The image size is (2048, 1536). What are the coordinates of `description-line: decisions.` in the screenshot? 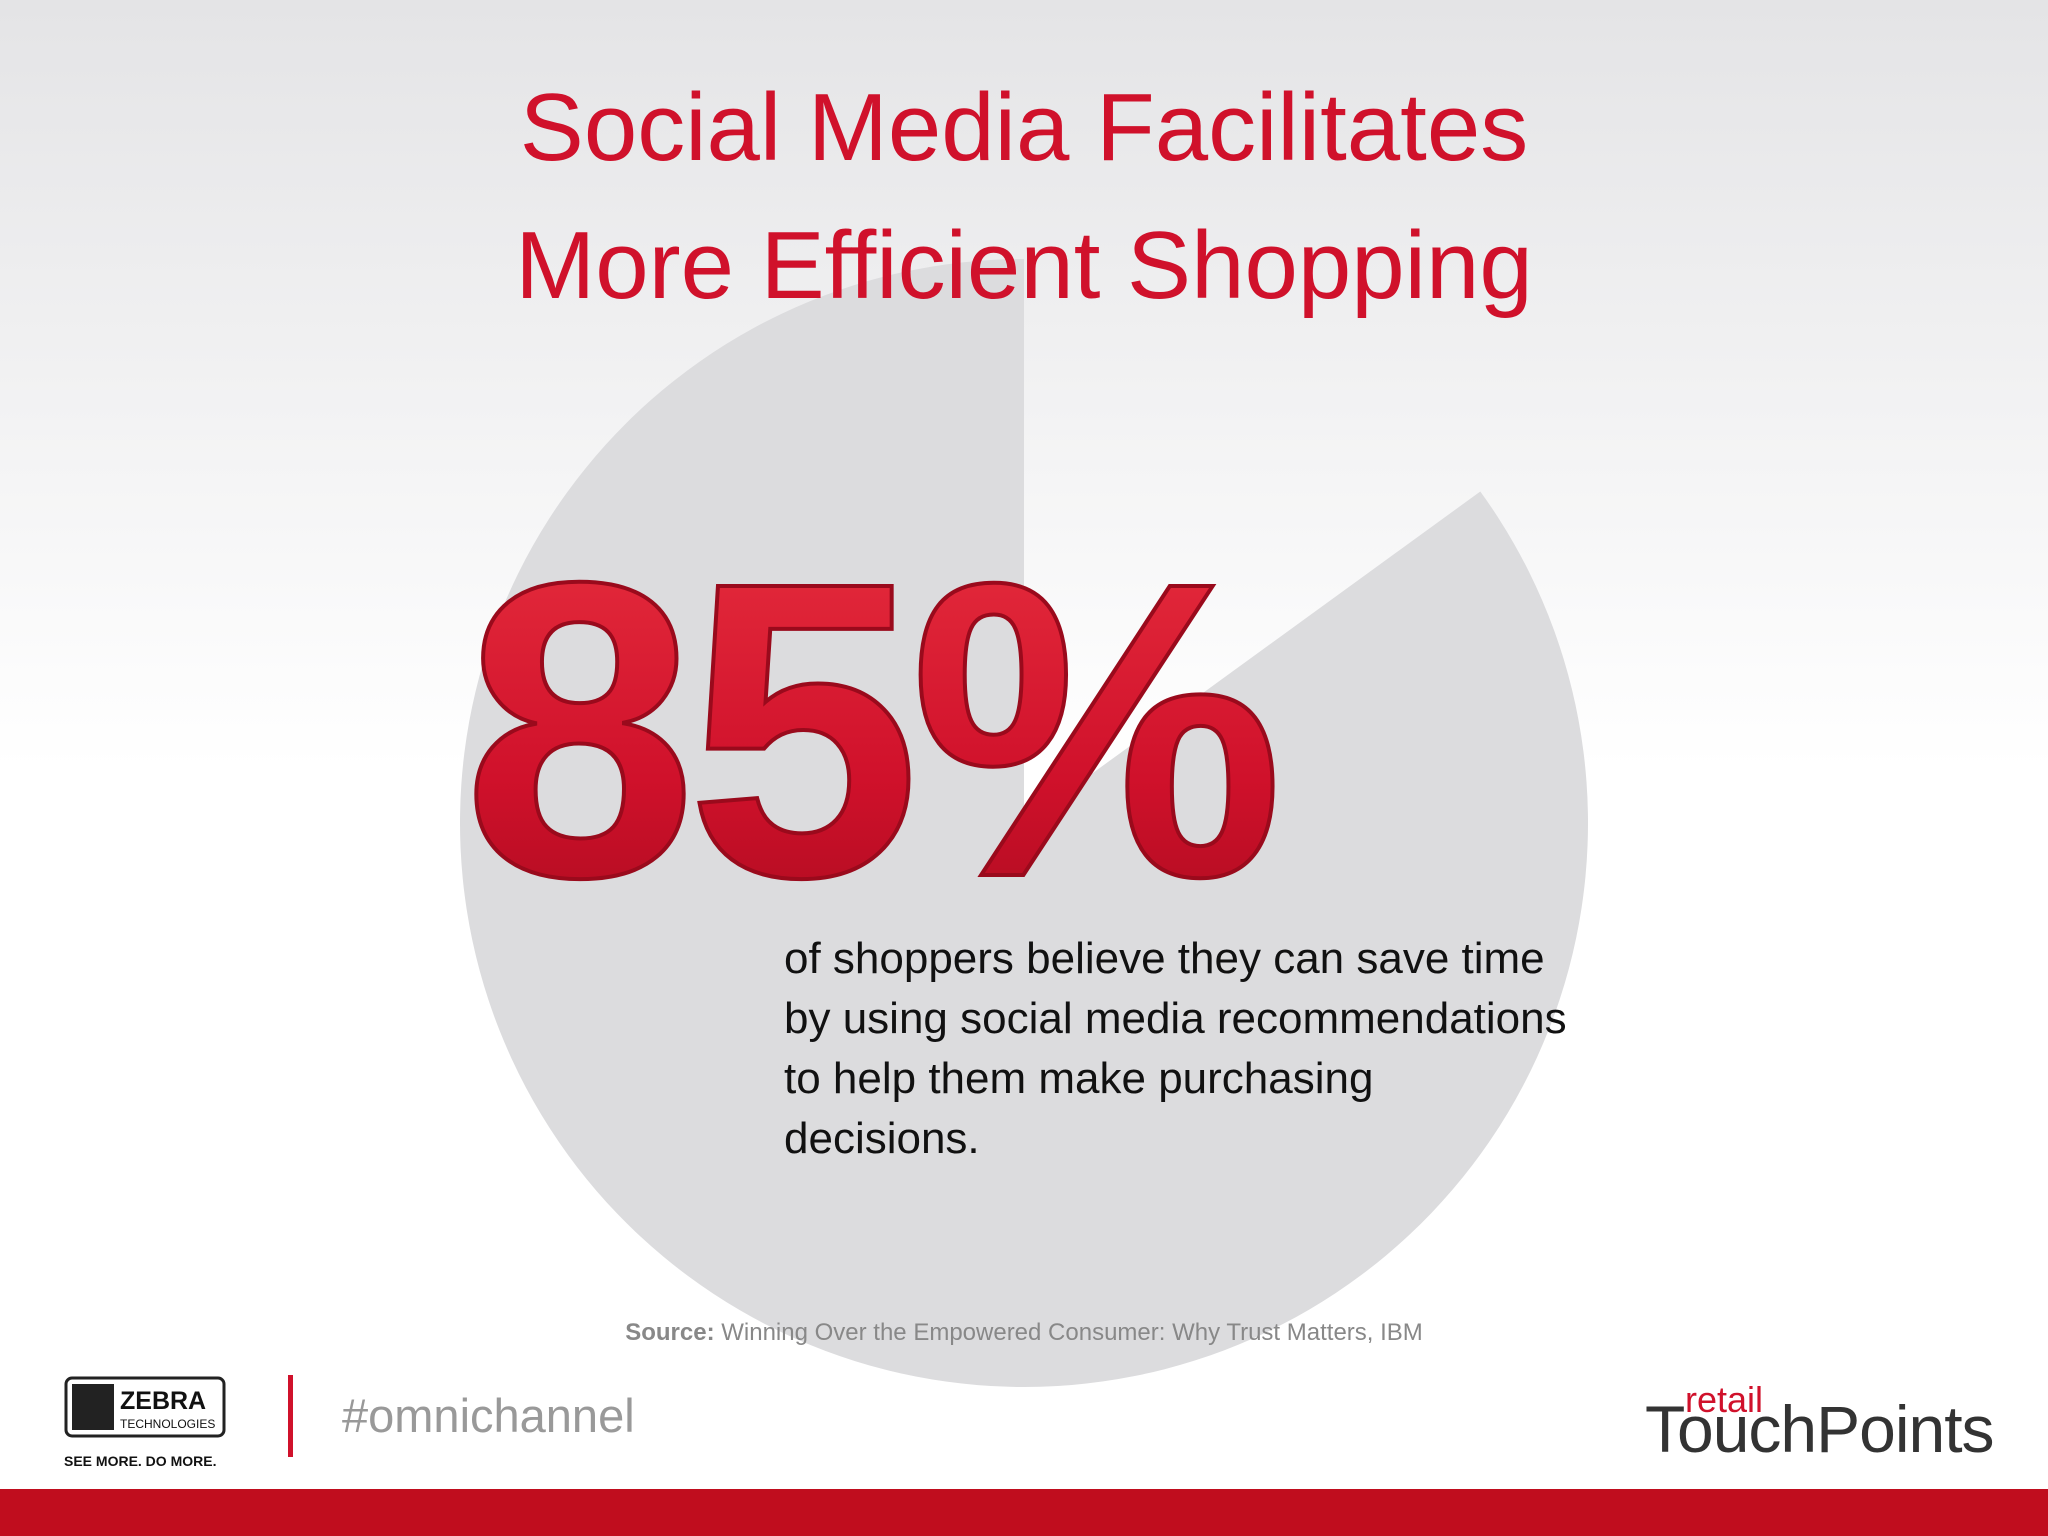 It's located at (882, 1138).